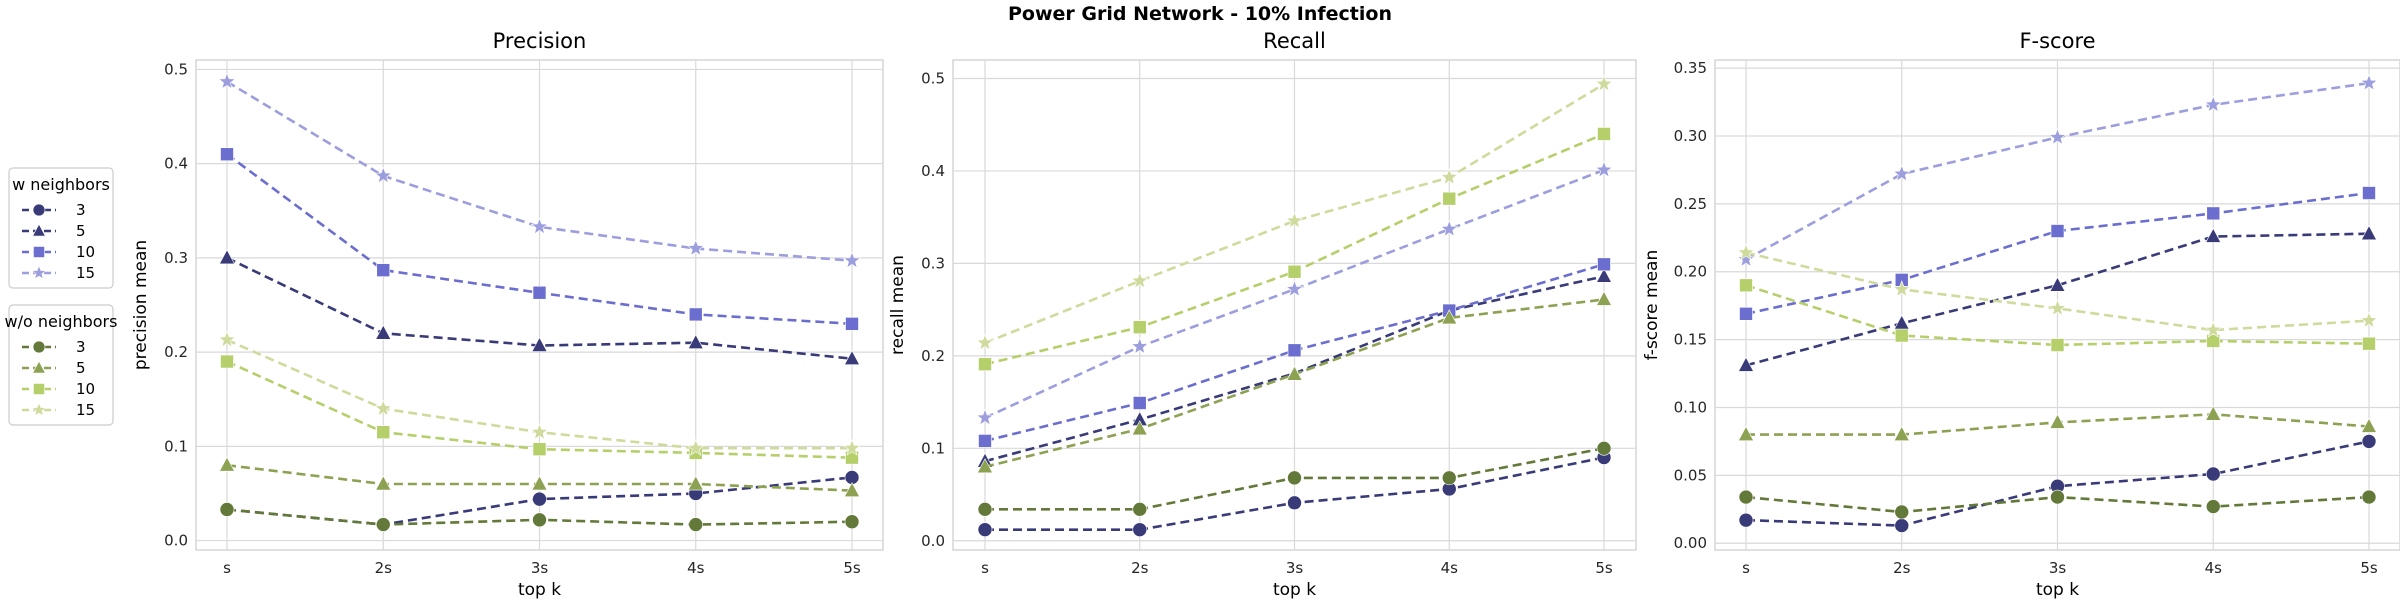 The image size is (2400, 600). I want to click on y-tick-label: 0.4, so click(933, 171).